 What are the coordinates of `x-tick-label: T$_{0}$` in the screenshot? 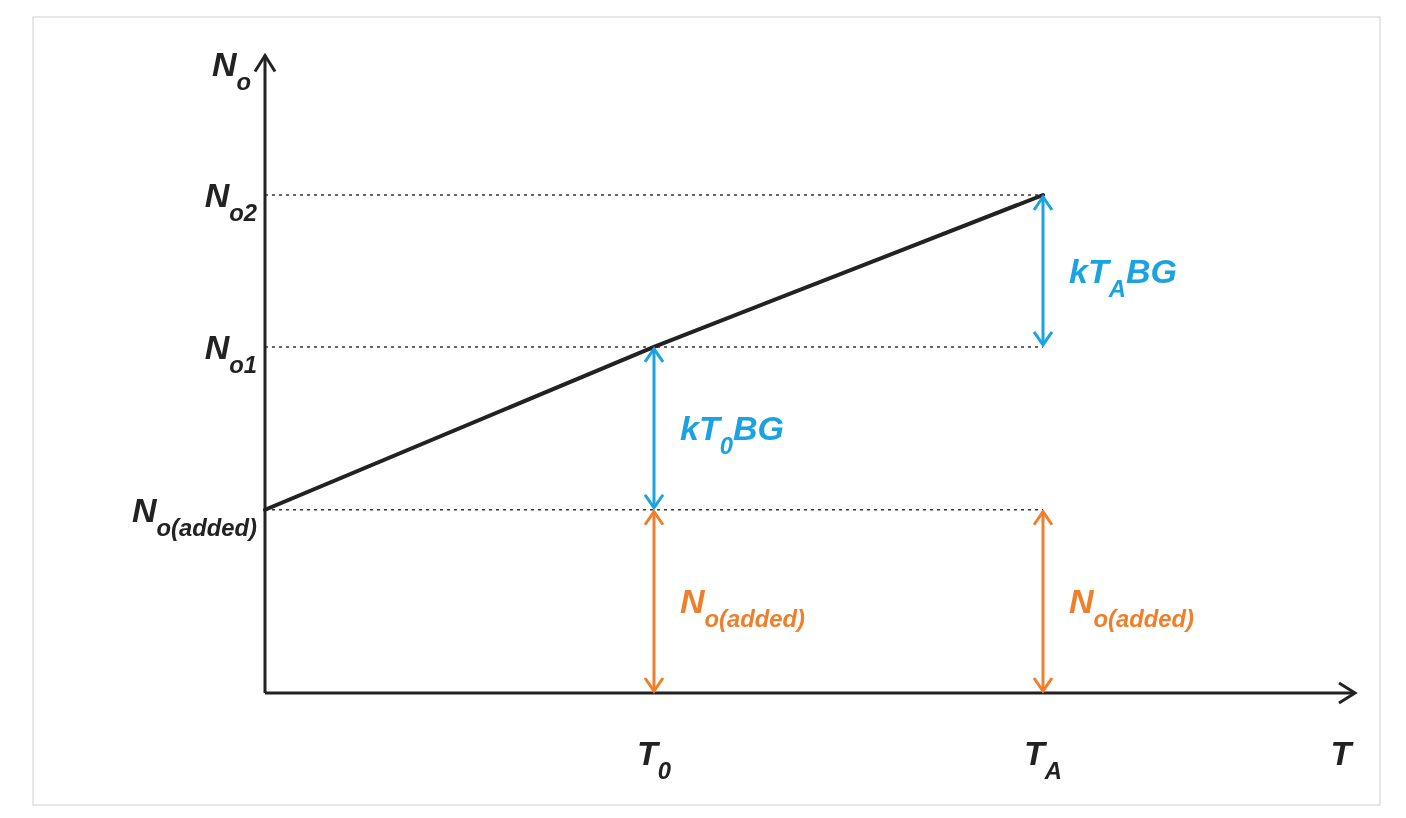 It's located at (654, 759).